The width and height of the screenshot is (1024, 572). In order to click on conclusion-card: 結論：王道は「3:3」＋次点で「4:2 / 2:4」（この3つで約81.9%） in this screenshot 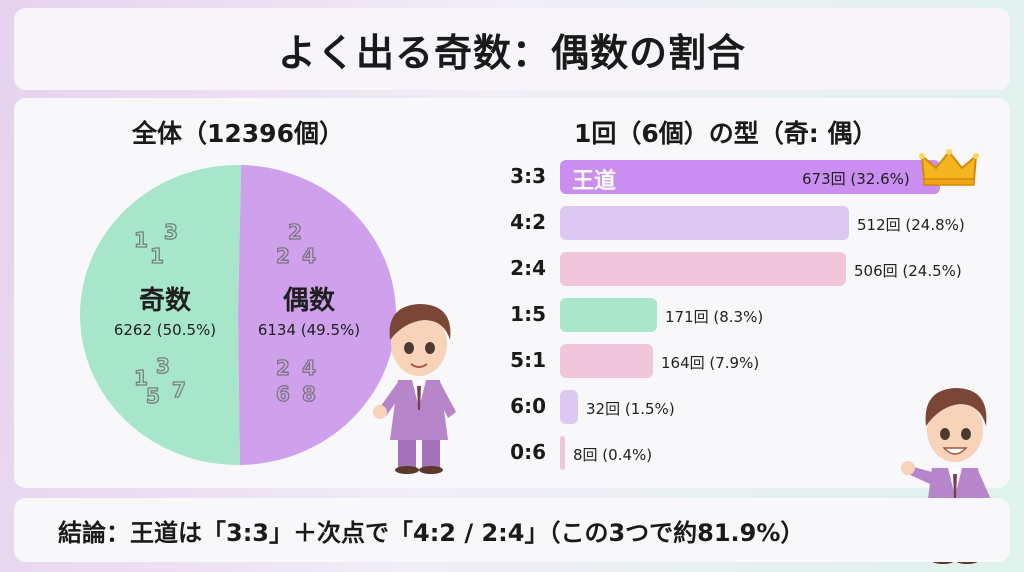, I will do `click(512, 530)`.